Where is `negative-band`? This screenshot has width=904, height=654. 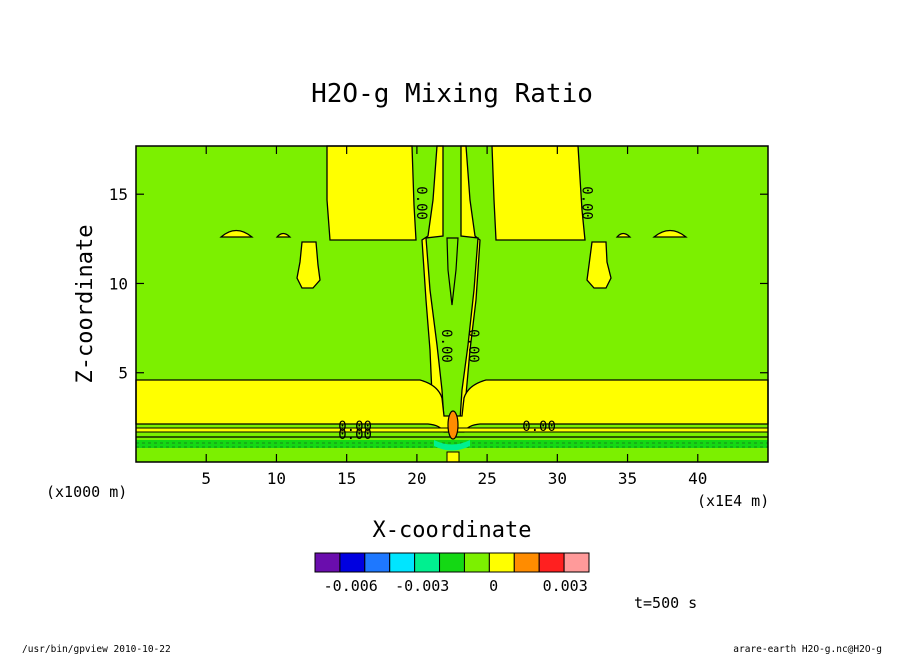
negative-band is located at coordinates (452, 444).